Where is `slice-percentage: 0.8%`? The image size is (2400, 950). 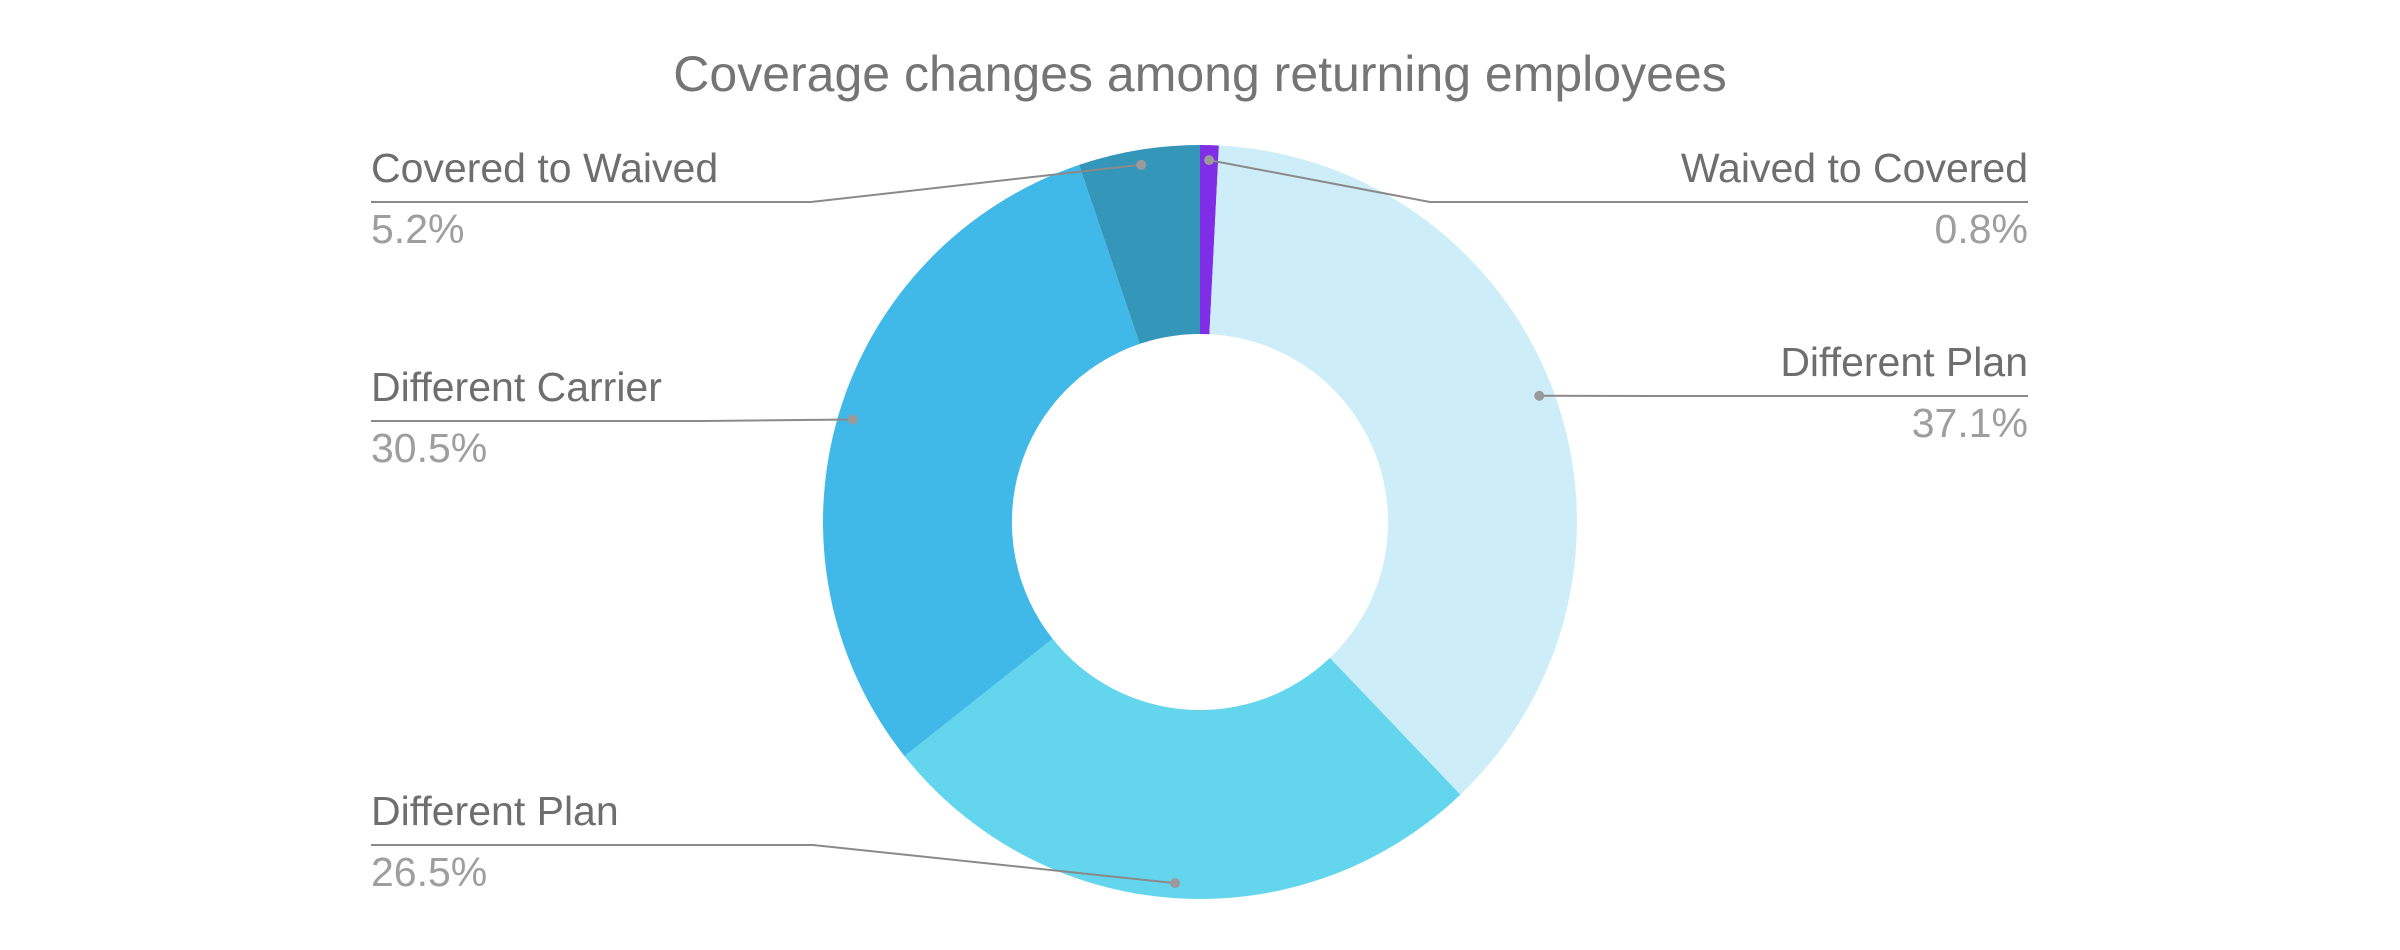
slice-percentage: 0.8% is located at coordinates (1981, 229).